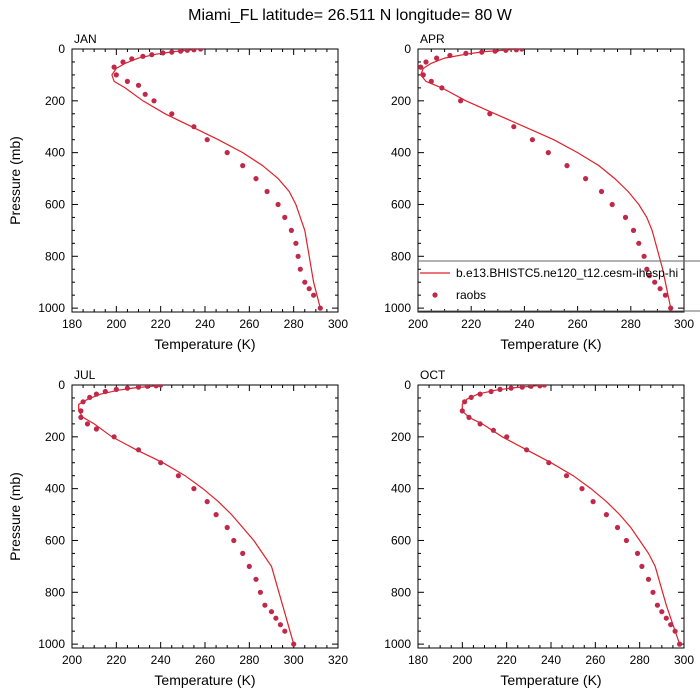 Image resolution: width=700 pixels, height=700 pixels. What do you see at coordinates (567, 273) in the screenshot?
I see `legend-label: b.e13.BHISTC5.ne120_t12.cesm-ihesp-hi` at bounding box center [567, 273].